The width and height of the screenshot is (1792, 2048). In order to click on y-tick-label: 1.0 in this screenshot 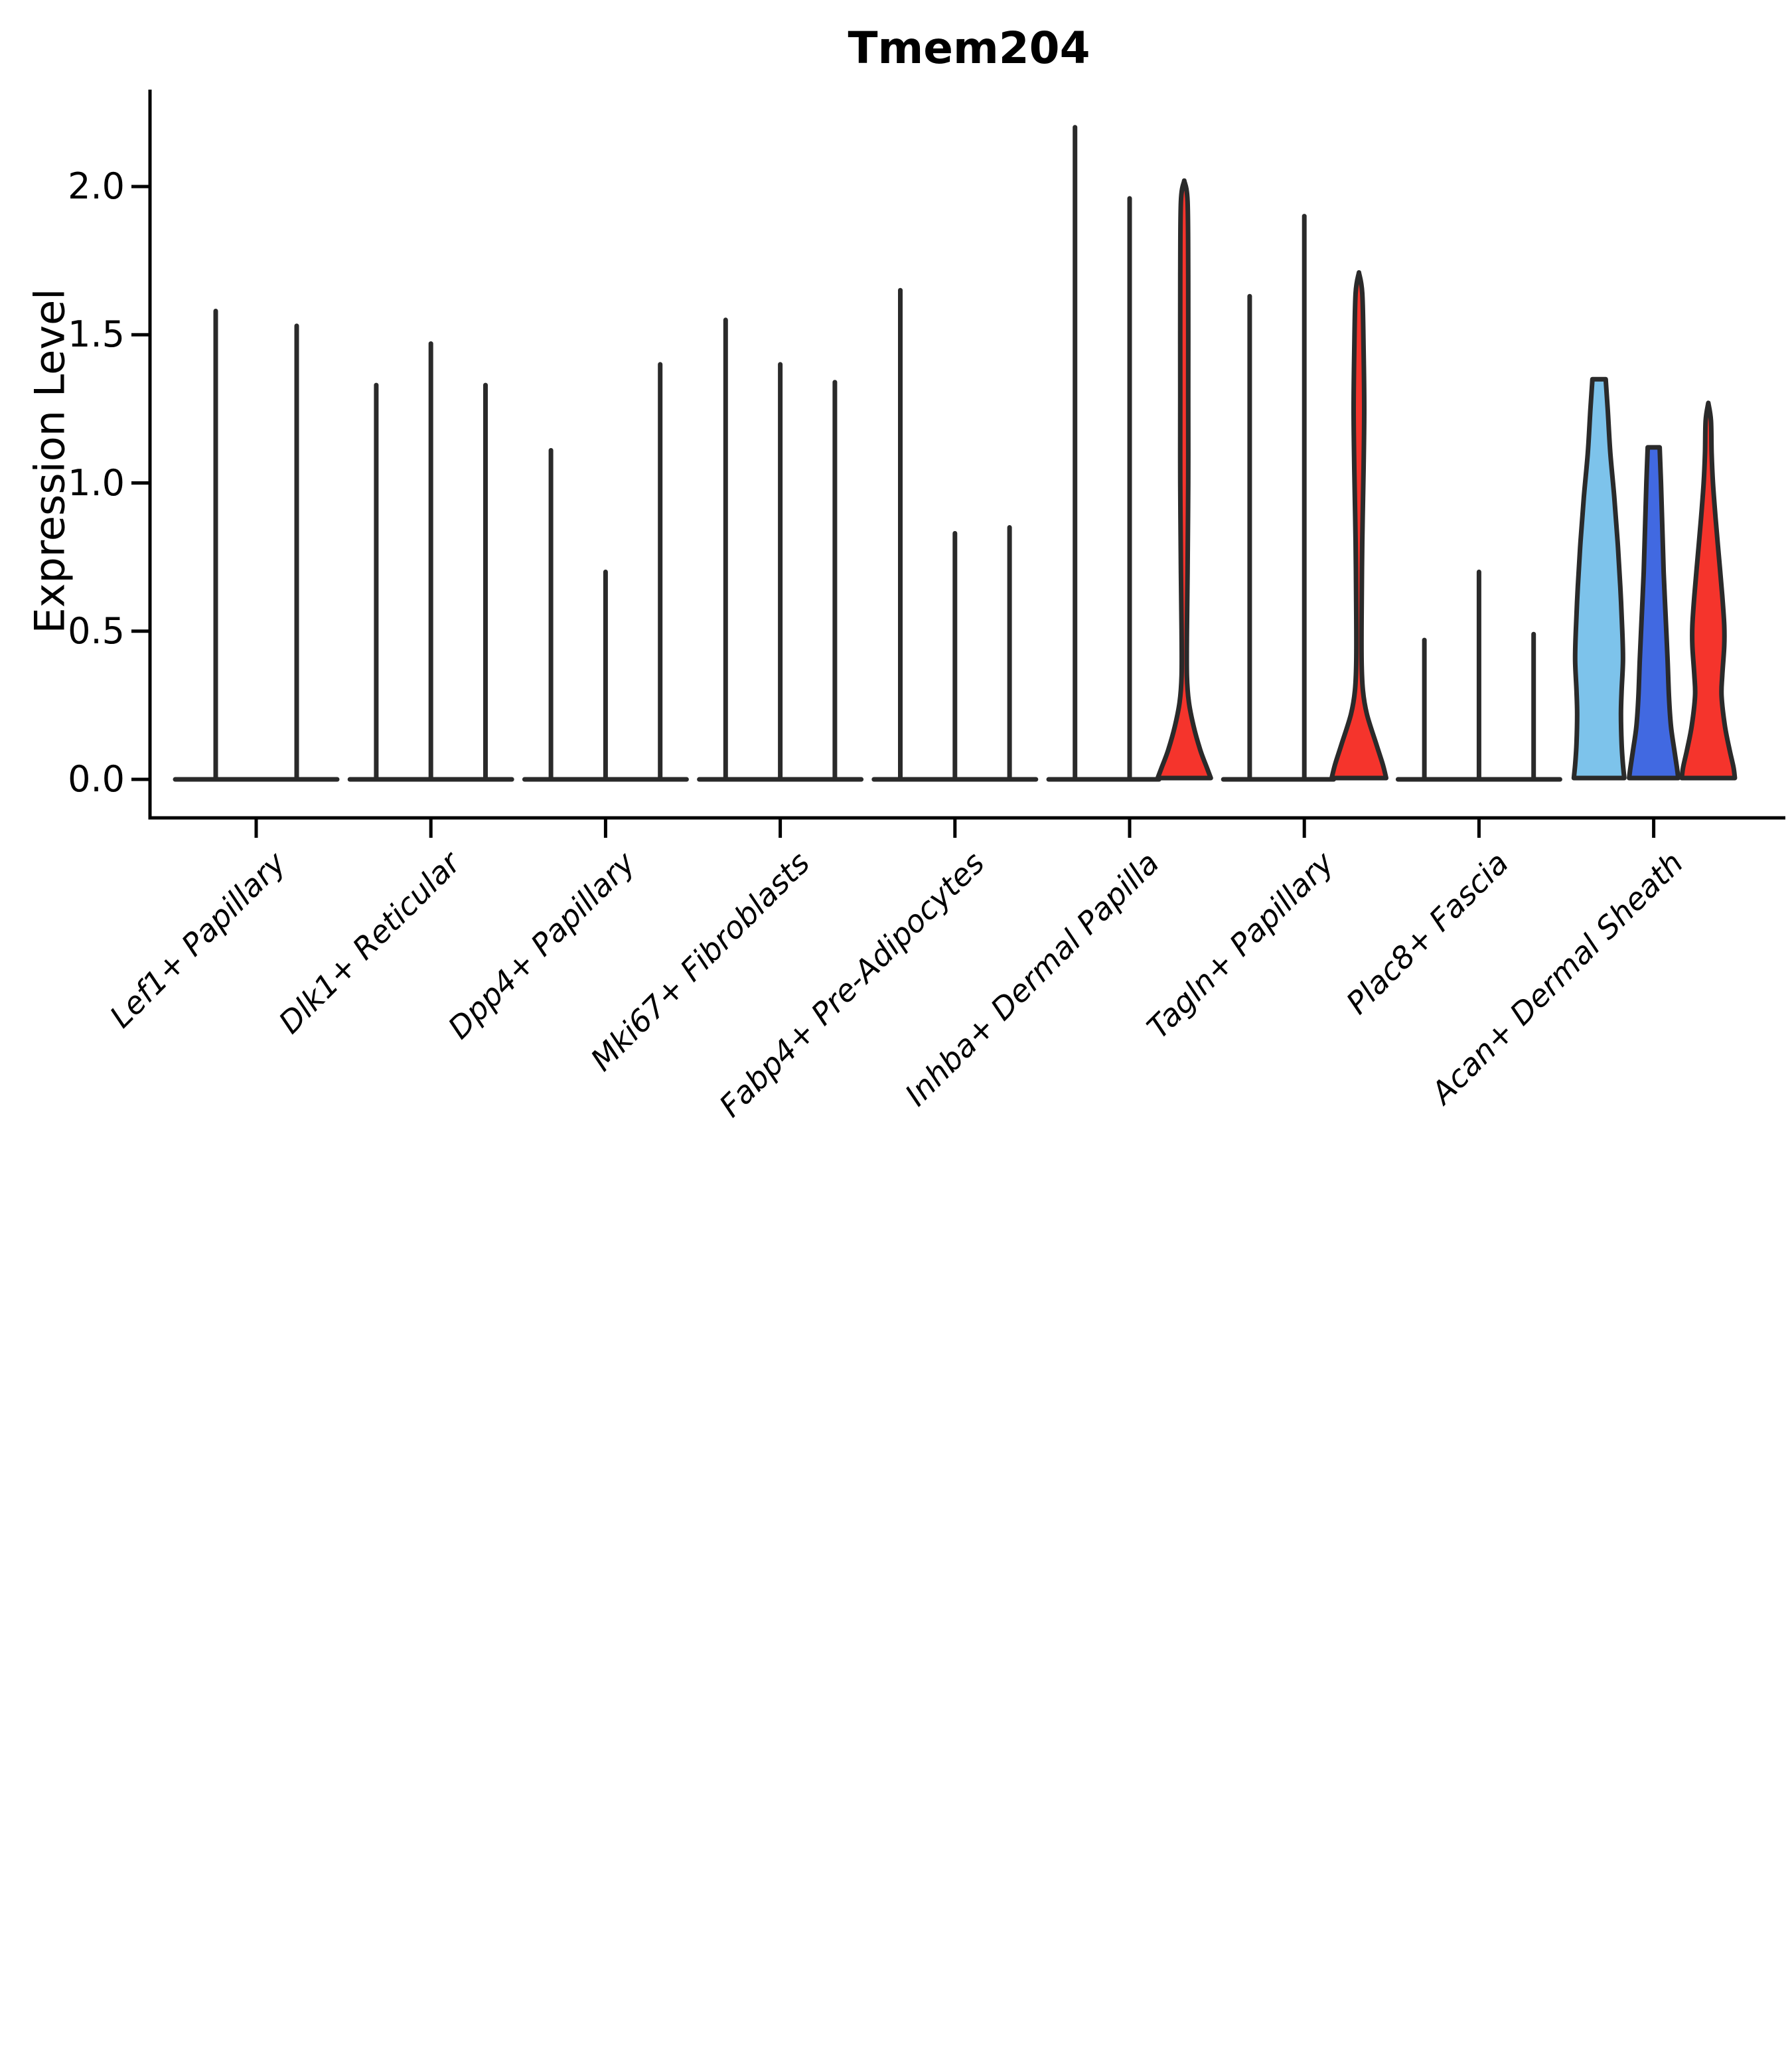, I will do `click(96, 482)`.